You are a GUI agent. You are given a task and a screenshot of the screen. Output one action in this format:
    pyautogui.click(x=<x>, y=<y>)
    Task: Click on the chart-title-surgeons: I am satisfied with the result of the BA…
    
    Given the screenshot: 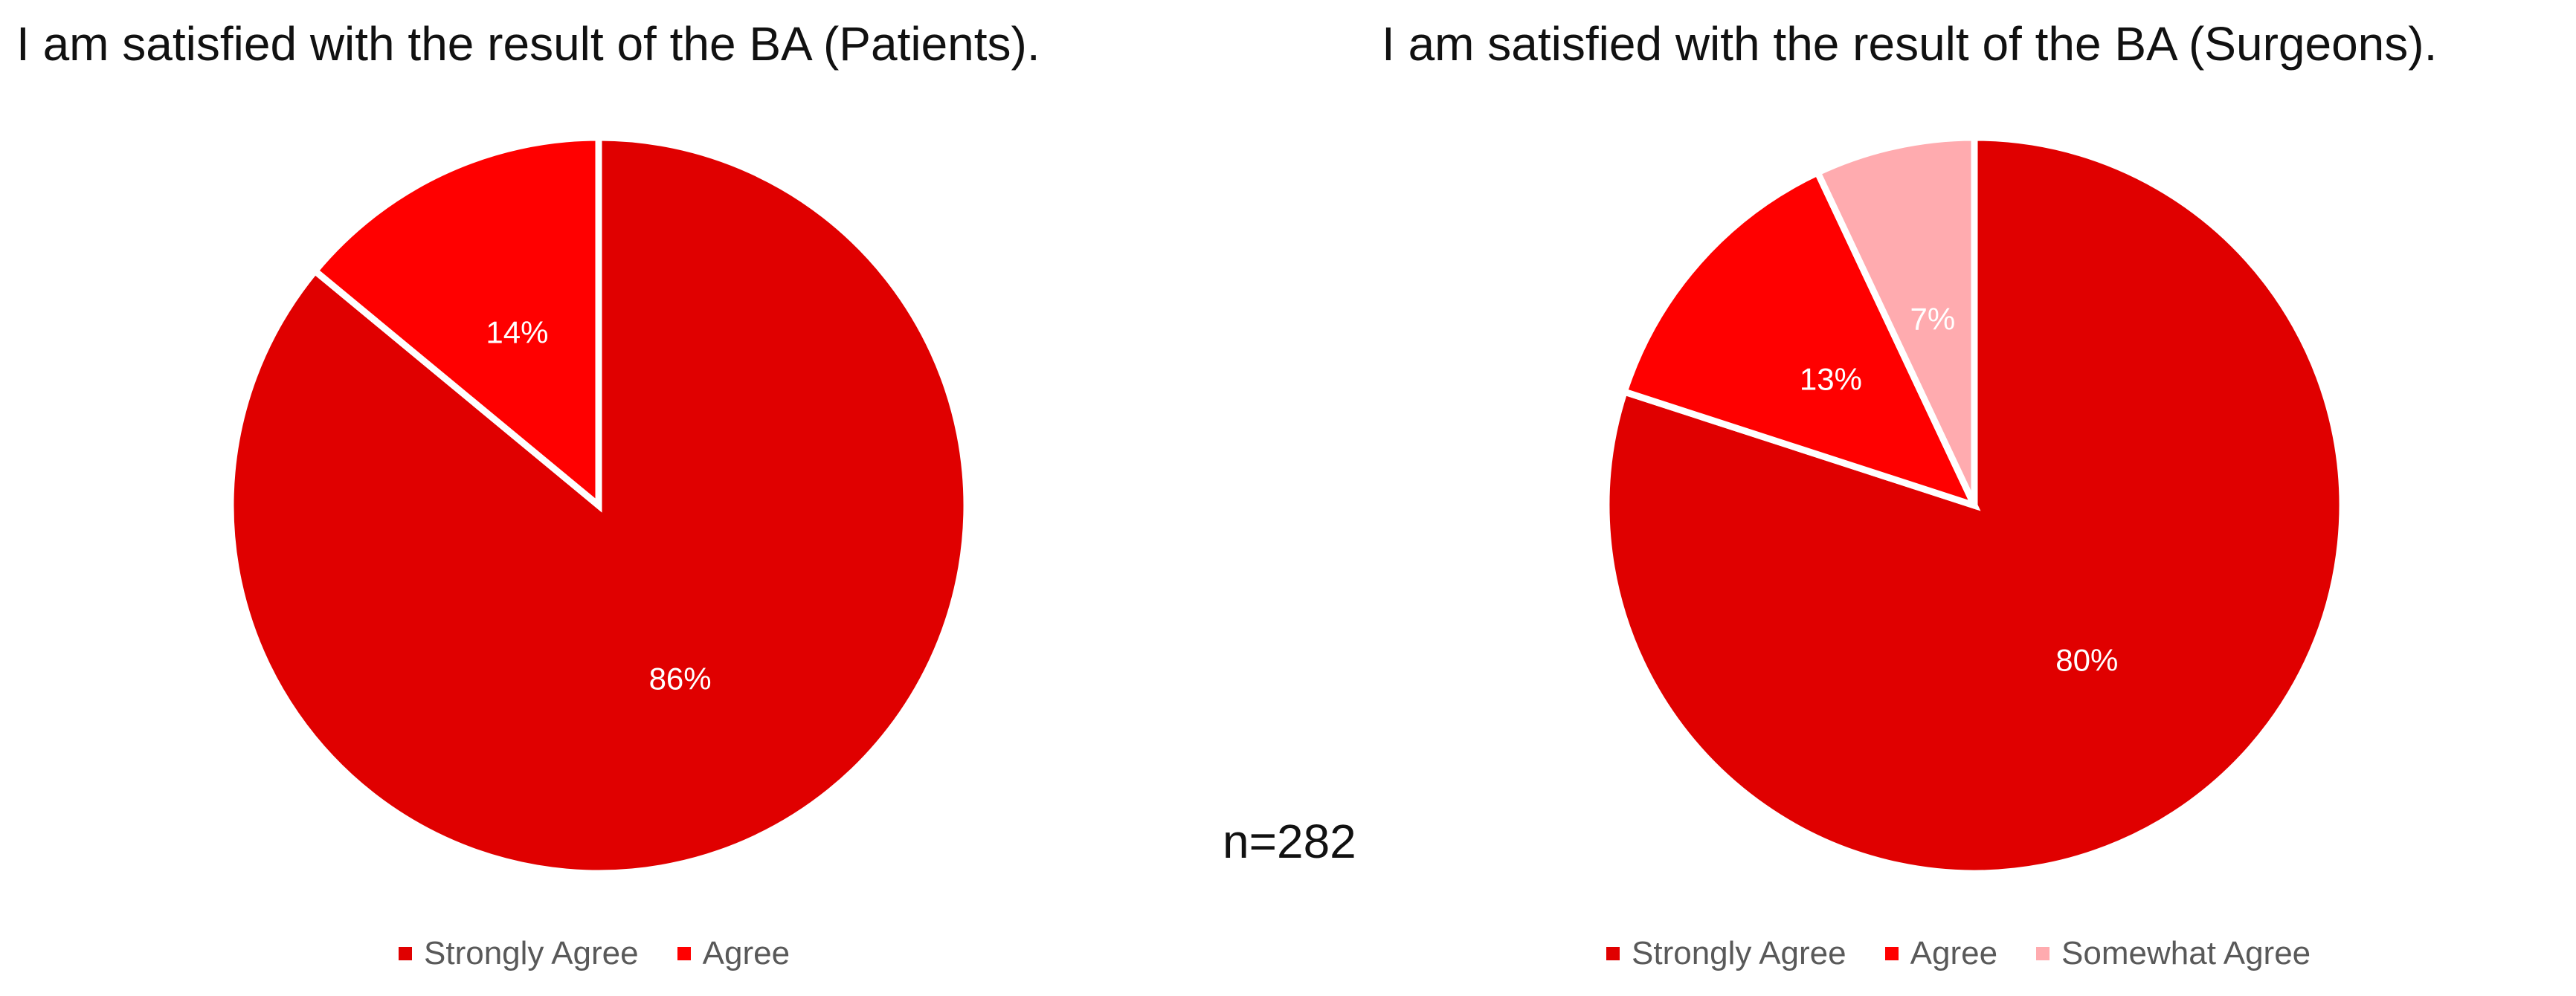 What is the action you would take?
    pyautogui.click(x=1910, y=44)
    